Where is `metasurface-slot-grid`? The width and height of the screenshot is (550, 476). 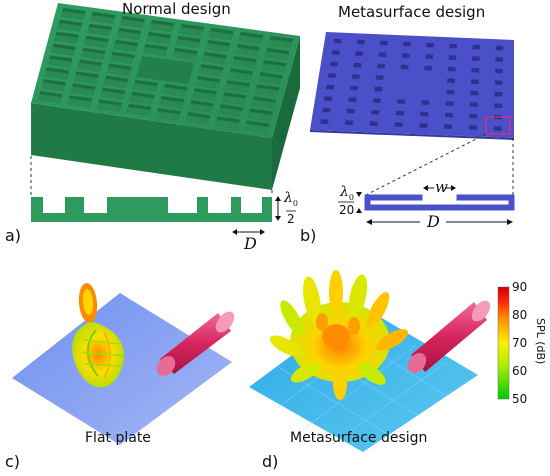
metasurface-slot-grid is located at coordinates (412, 84).